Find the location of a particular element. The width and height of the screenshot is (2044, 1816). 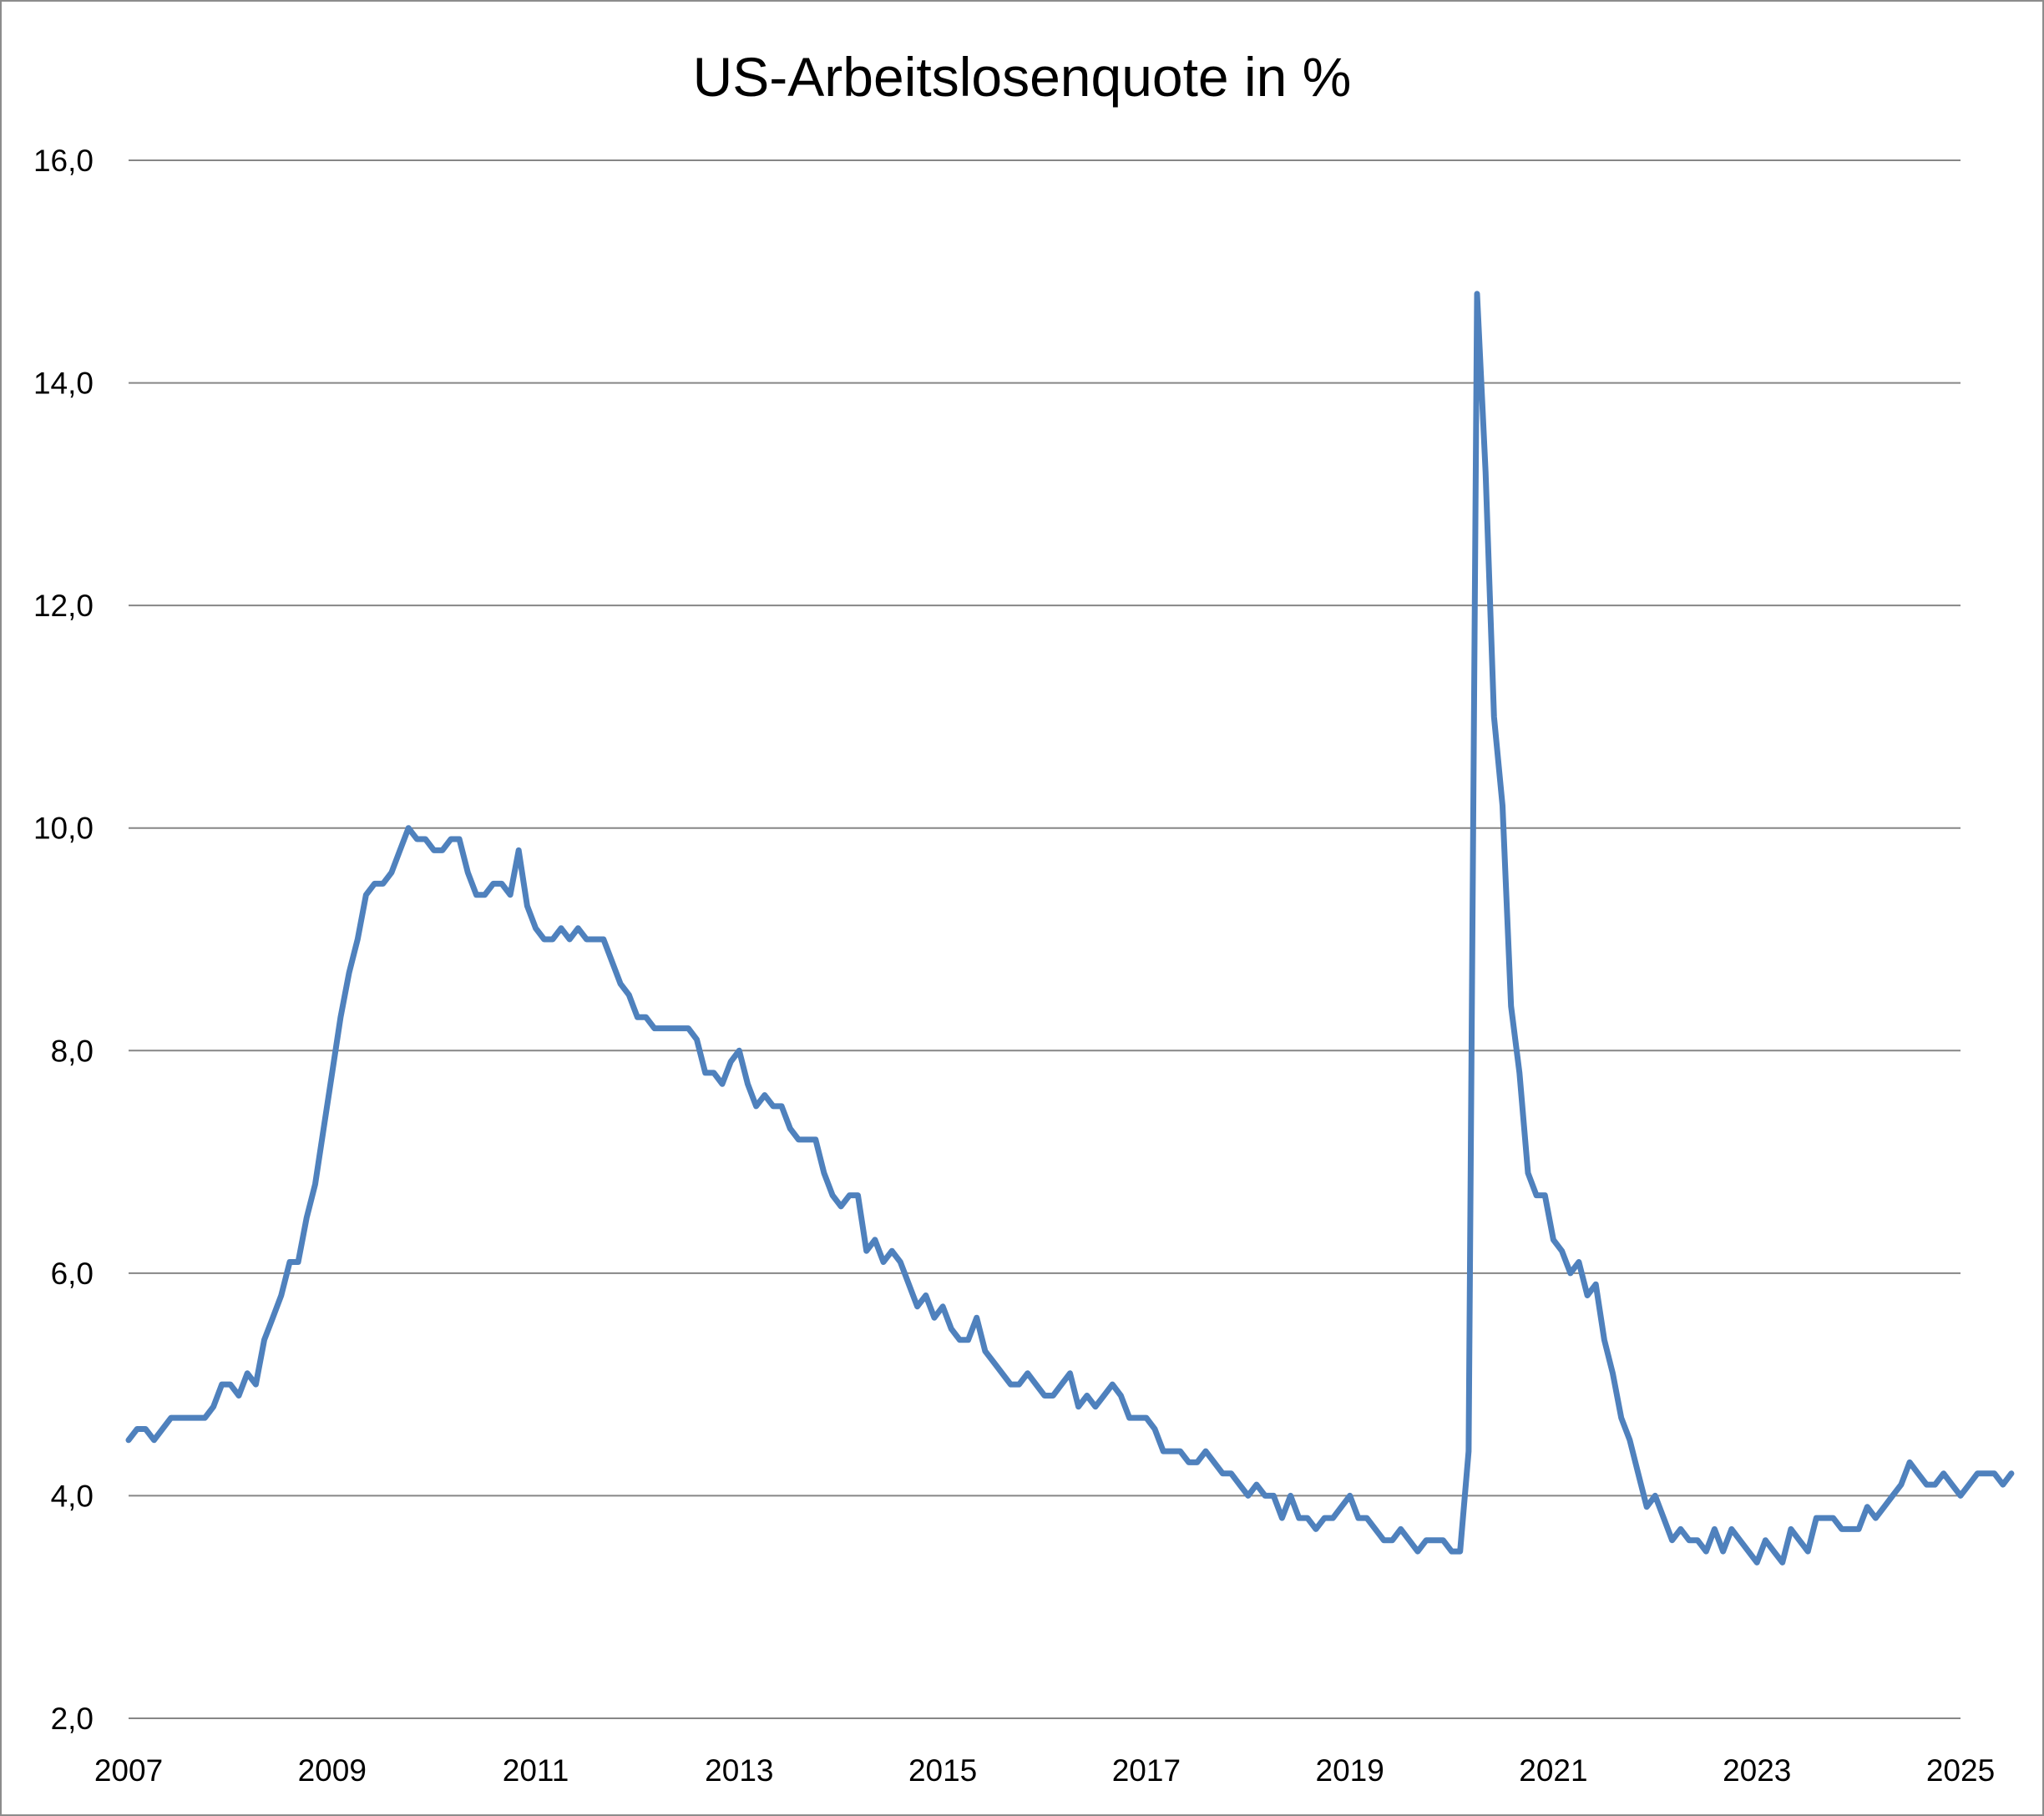

x-tick-label: 2021 is located at coordinates (1553, 1770).